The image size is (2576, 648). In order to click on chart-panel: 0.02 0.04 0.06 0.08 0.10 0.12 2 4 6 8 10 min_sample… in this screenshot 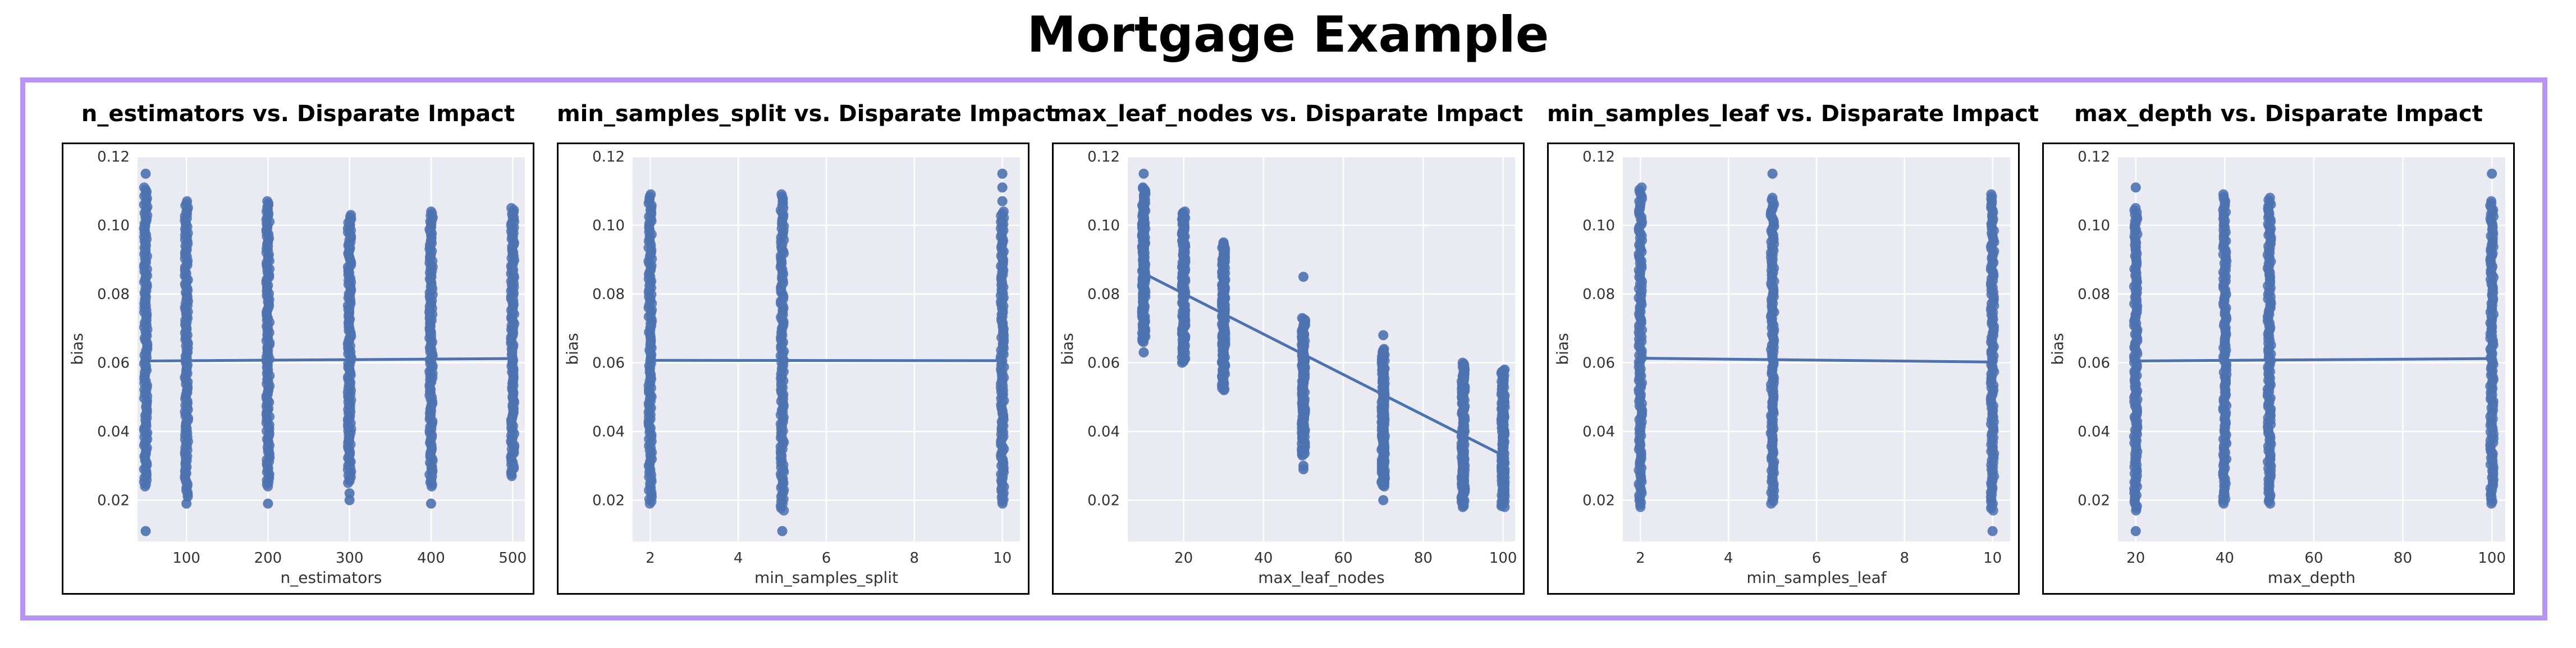, I will do `click(793, 369)`.